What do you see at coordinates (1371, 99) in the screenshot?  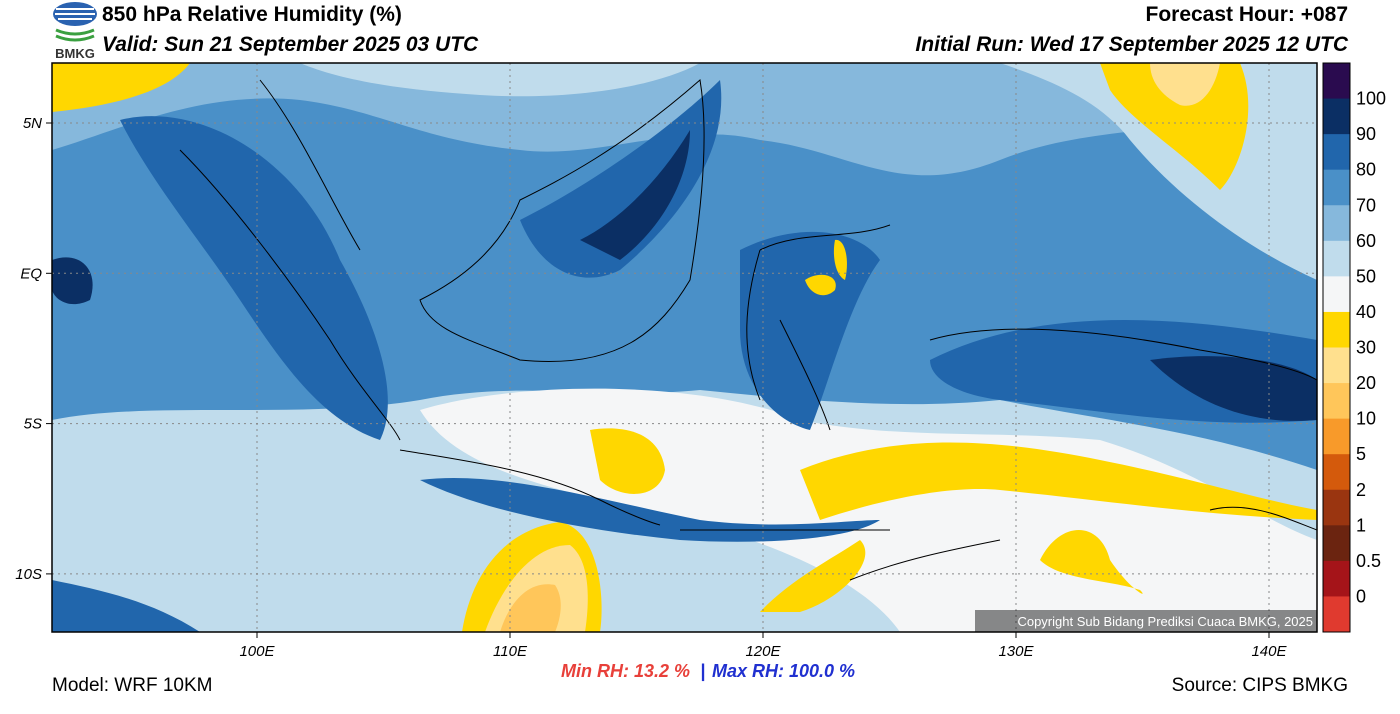 I see `colorbar-label: 100` at bounding box center [1371, 99].